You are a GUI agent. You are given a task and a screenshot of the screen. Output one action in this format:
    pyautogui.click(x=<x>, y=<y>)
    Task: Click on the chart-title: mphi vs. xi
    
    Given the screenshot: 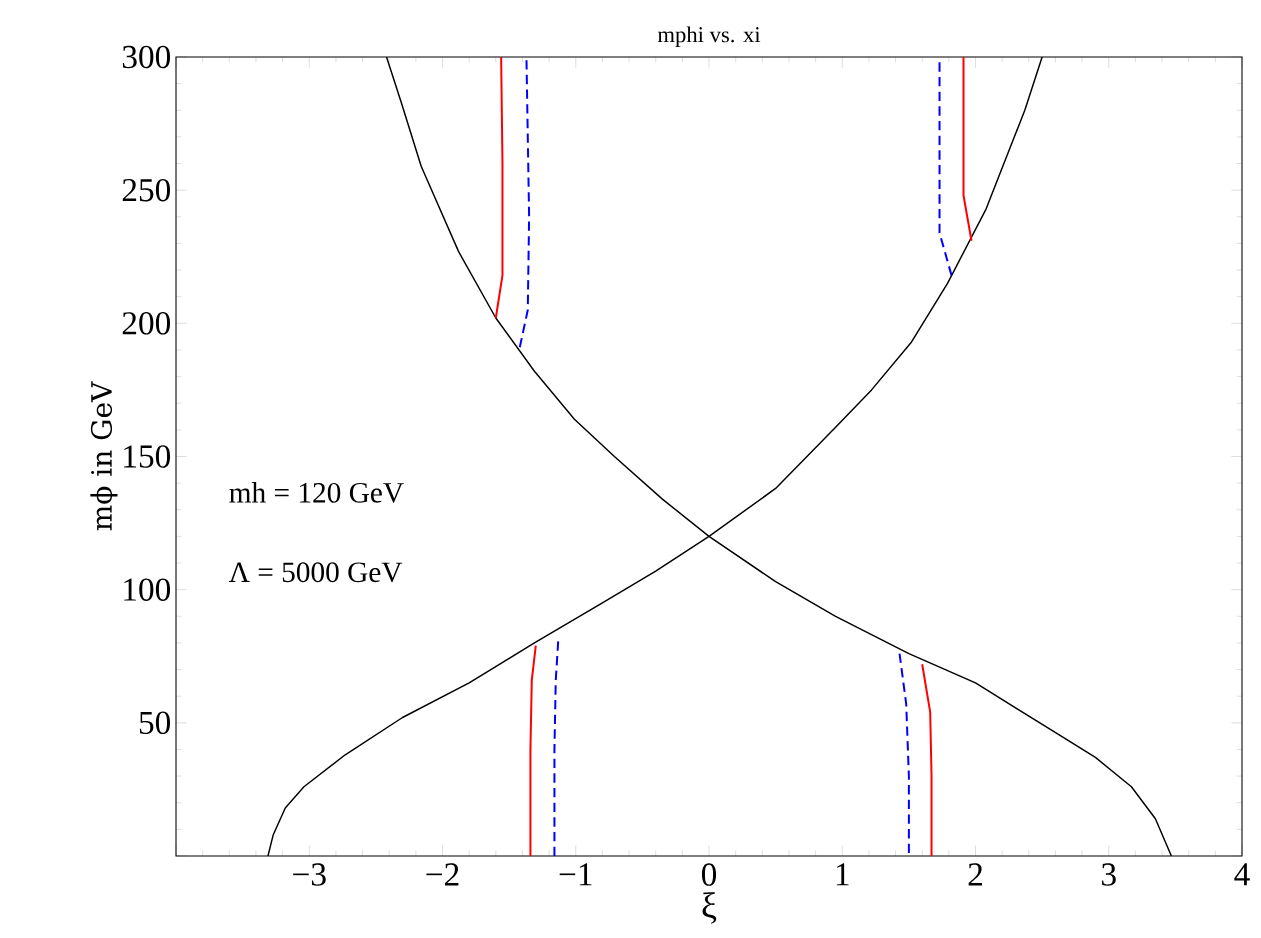 What is the action you would take?
    pyautogui.click(x=709, y=36)
    